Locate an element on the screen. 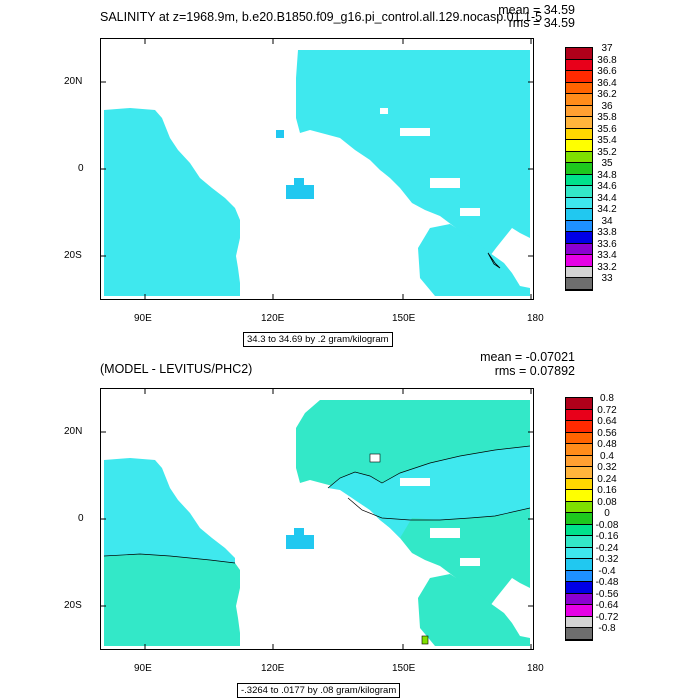 This screenshot has height=700, width=700. colorbar-label: 35.2 is located at coordinates (607, 152).